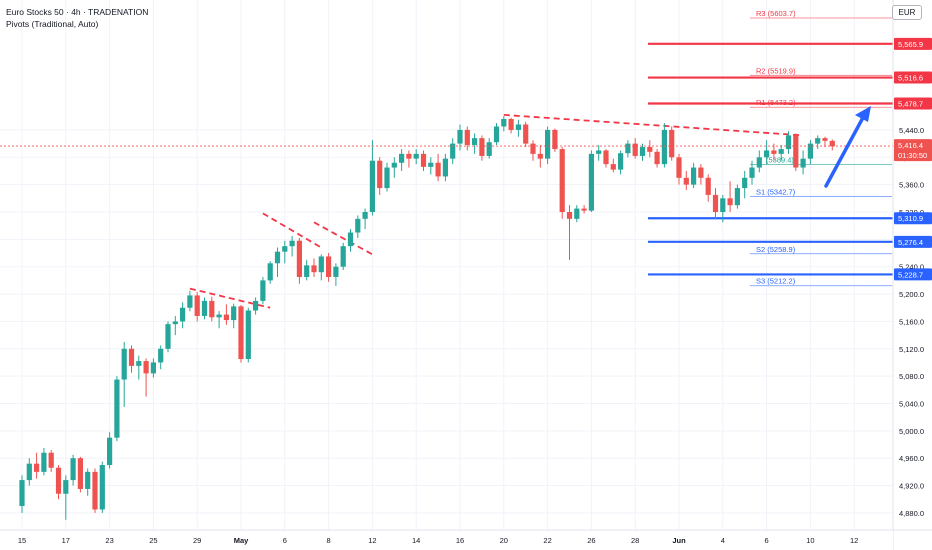 The height and width of the screenshot is (550, 932). I want to click on time-tick-label: 22, so click(547, 540).